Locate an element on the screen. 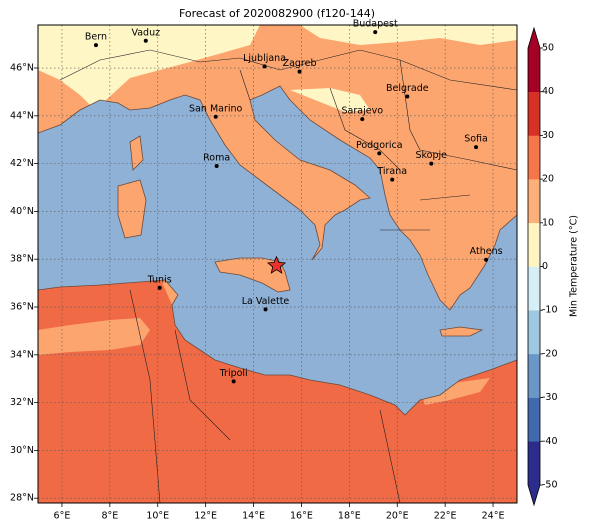 The height and width of the screenshot is (529, 592). city-label: Budapest is located at coordinates (375, 24).